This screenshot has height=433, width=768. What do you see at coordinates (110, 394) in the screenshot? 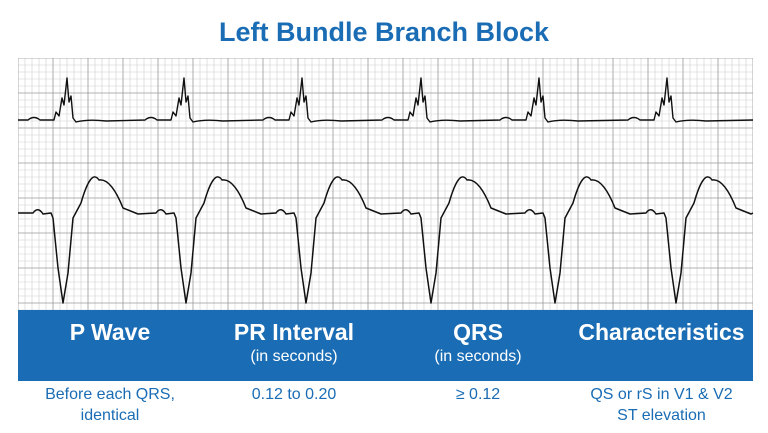
I see `value-line: Before each QRS,` at bounding box center [110, 394].